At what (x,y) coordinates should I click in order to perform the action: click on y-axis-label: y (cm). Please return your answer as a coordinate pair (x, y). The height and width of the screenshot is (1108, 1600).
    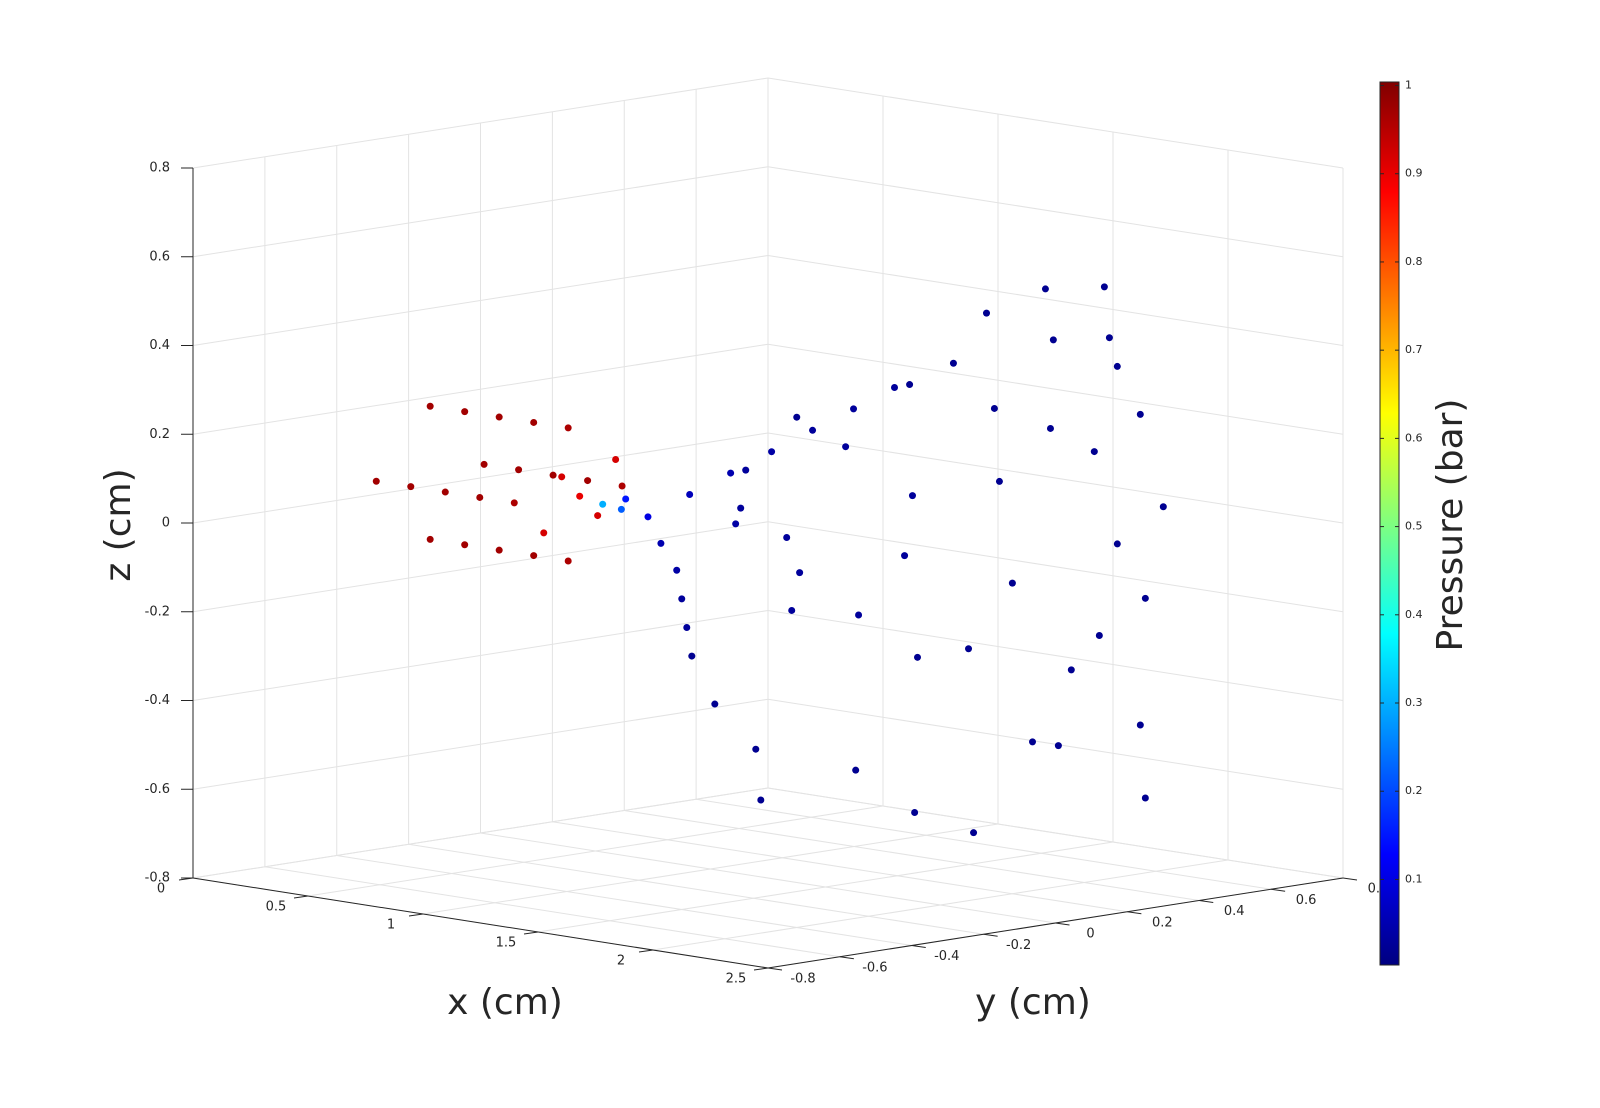
    Looking at the image, I should click on (1033, 1002).